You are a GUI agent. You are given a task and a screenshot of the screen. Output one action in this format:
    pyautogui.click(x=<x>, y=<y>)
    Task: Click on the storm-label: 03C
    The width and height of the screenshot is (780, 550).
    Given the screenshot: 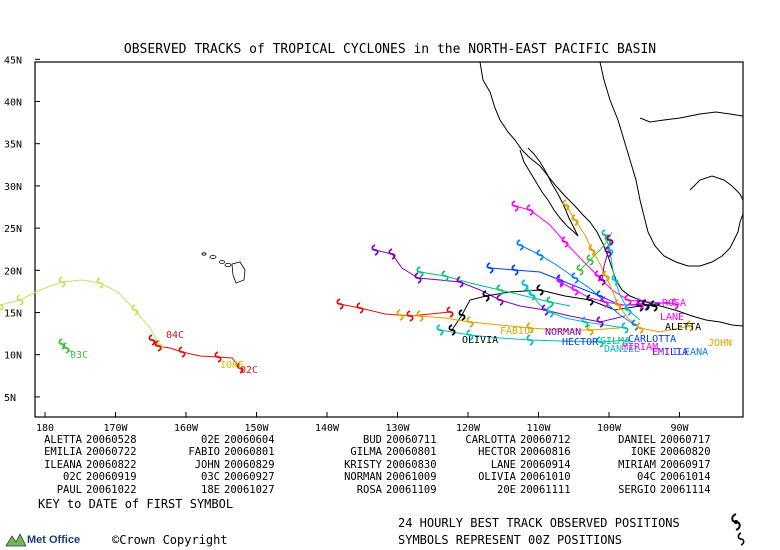 What is the action you would take?
    pyautogui.click(x=79, y=355)
    